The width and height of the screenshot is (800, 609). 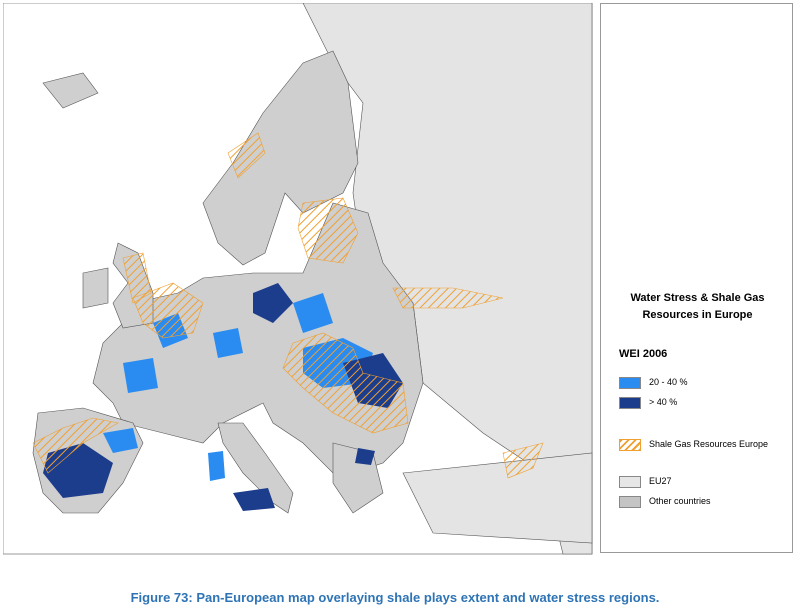 I want to click on legend-item: Other countries, so click(x=665, y=501).